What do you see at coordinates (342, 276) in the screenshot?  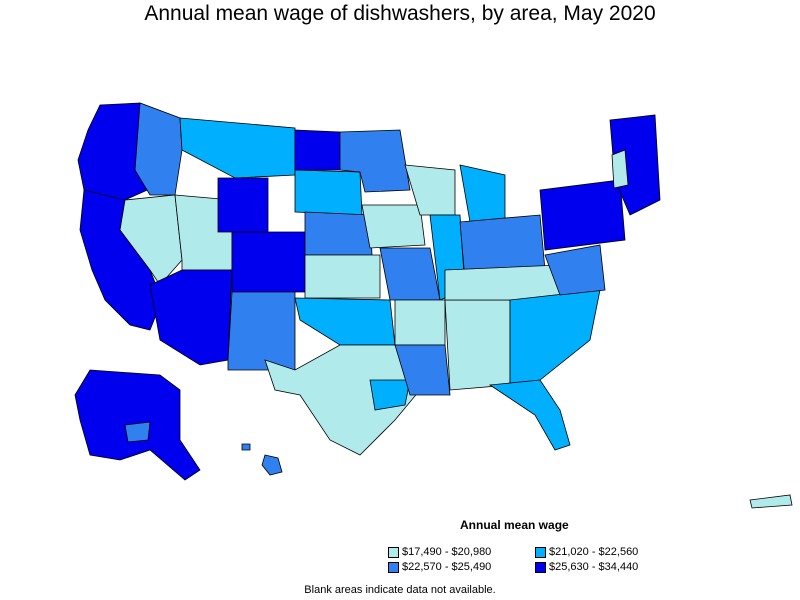 I see `region-kansas` at bounding box center [342, 276].